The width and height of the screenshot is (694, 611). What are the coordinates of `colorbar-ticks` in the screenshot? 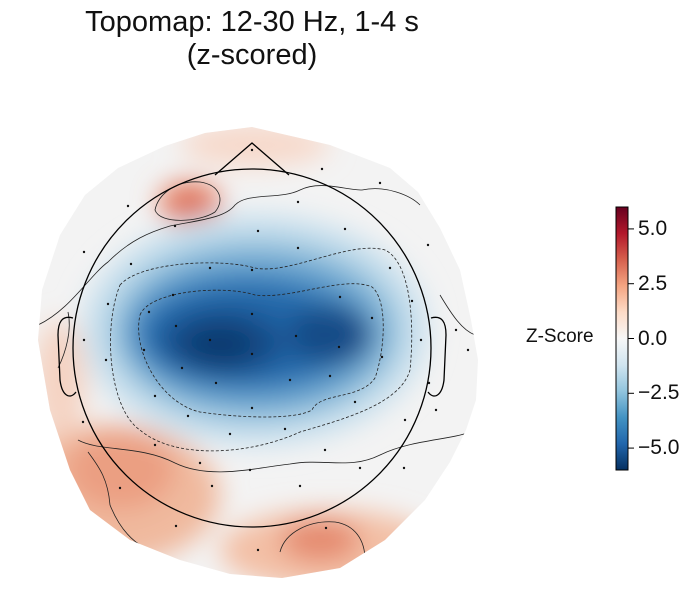 It's located at (631, 338).